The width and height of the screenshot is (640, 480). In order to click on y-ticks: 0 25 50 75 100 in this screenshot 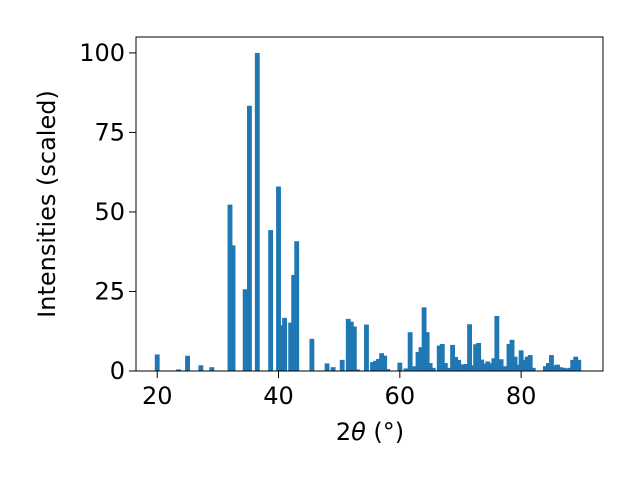, I will do `click(107, 212)`.